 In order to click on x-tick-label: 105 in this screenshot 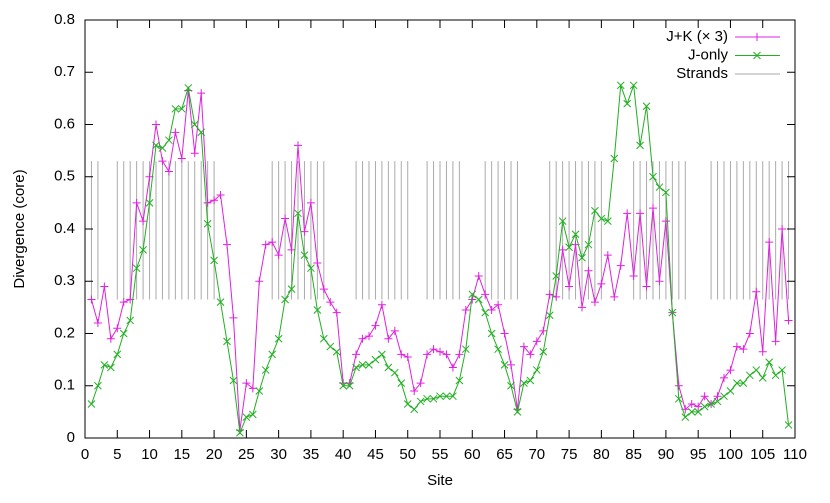, I will do `click(762, 454)`.